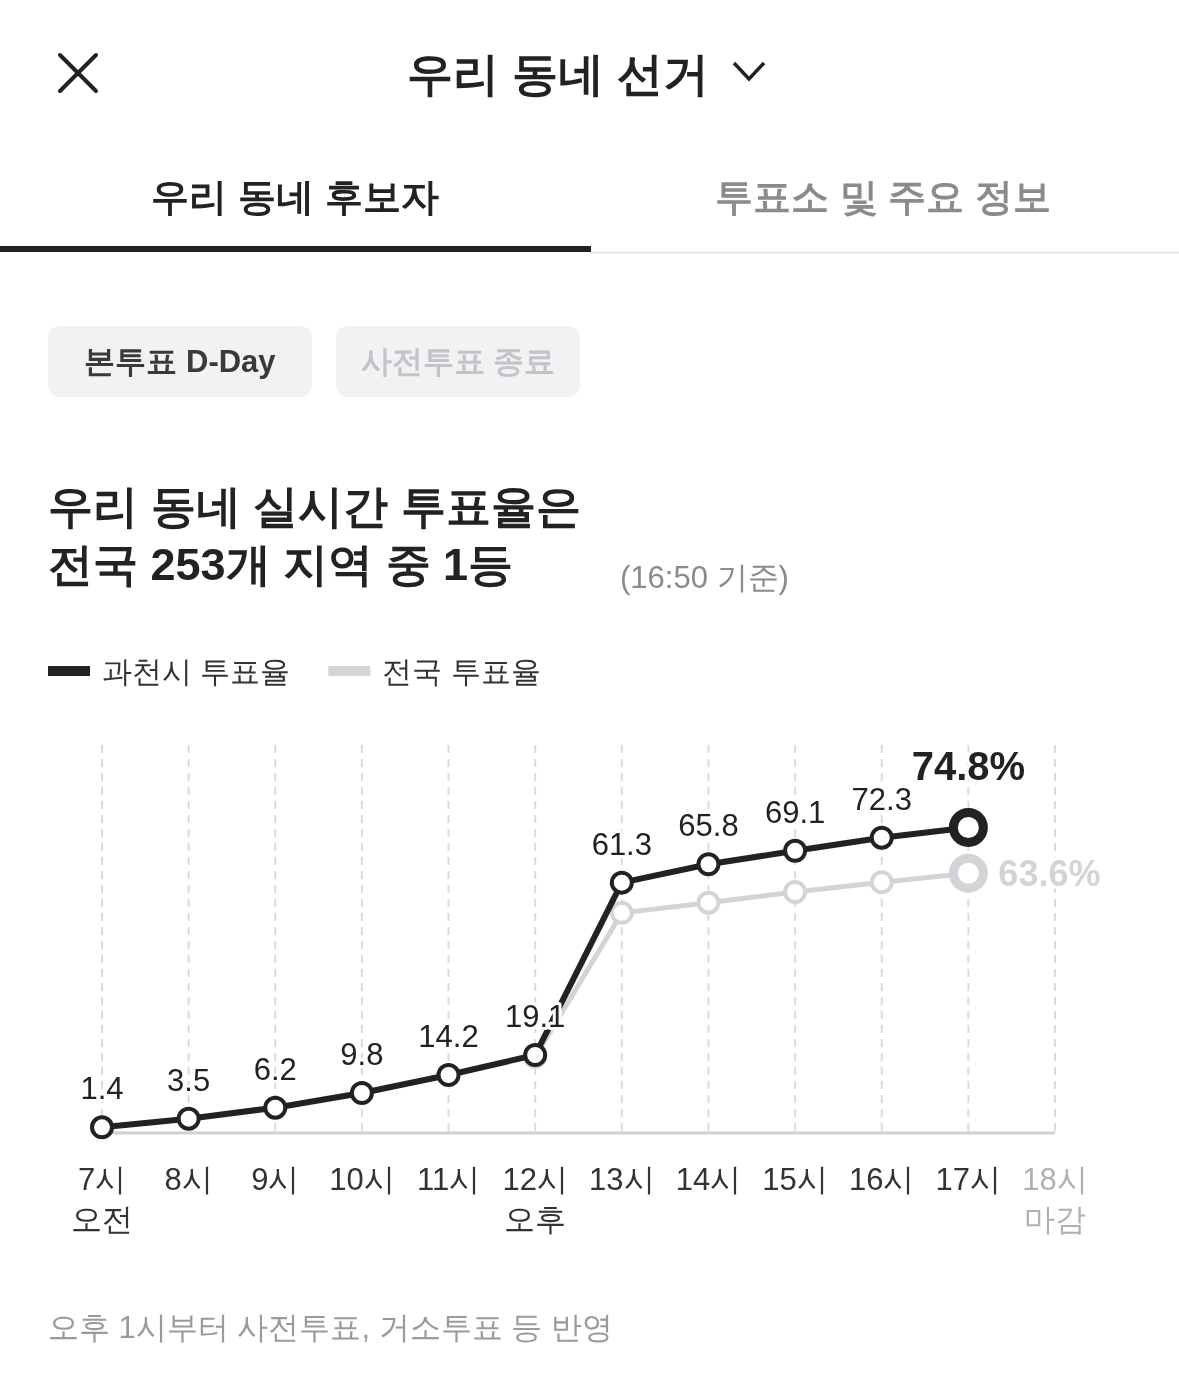  What do you see at coordinates (621, 844) in the screenshot?
I see `data-label: 61.3` at bounding box center [621, 844].